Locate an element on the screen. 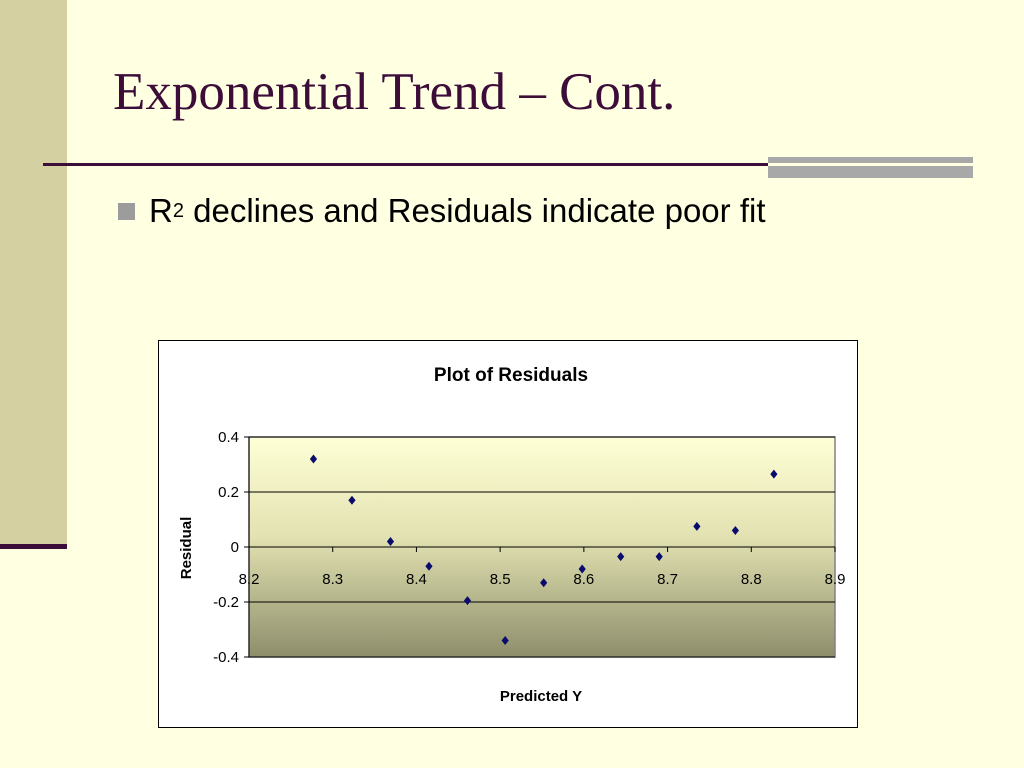 The width and height of the screenshot is (1024, 768). bullet-r: R is located at coordinates (161, 210).